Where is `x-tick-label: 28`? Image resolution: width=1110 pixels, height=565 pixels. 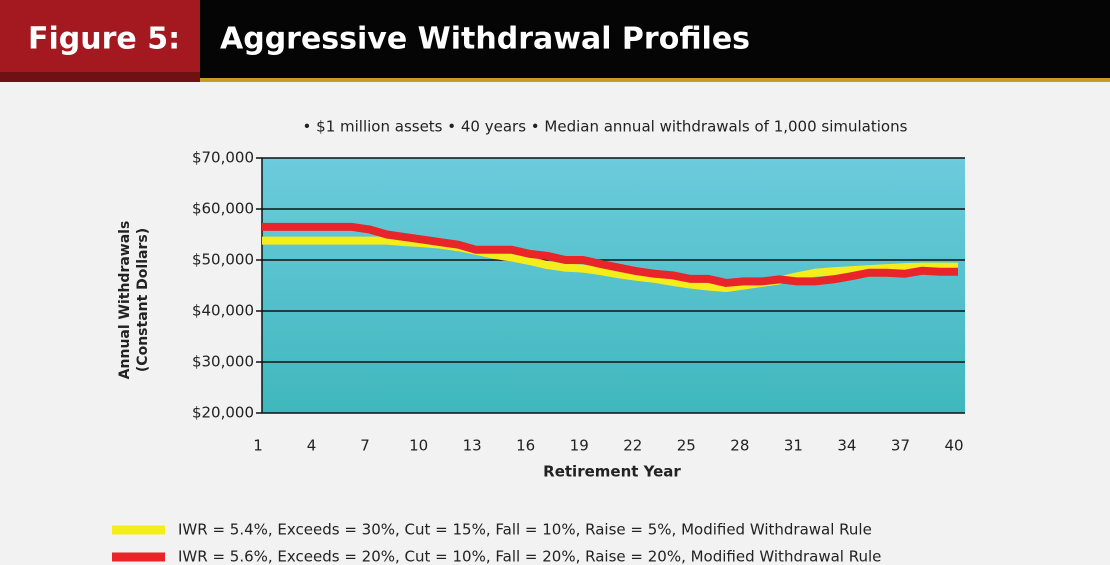 x-tick-label: 28 is located at coordinates (739, 446).